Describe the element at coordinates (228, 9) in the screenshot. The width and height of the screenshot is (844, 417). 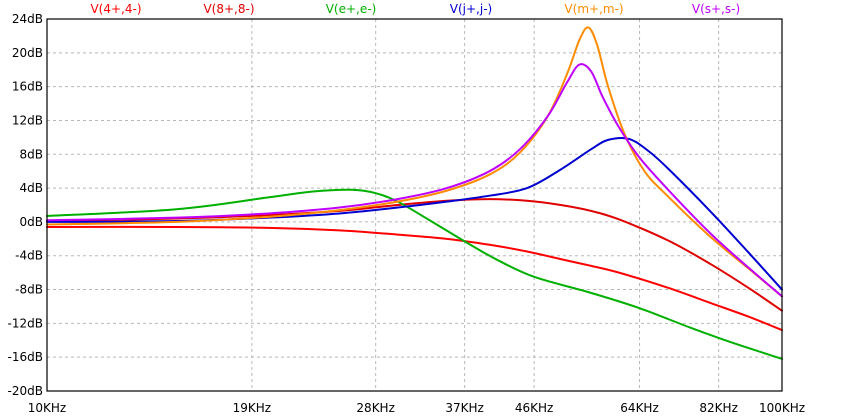
I see `legend-entry: V(8+,8-)` at that location.